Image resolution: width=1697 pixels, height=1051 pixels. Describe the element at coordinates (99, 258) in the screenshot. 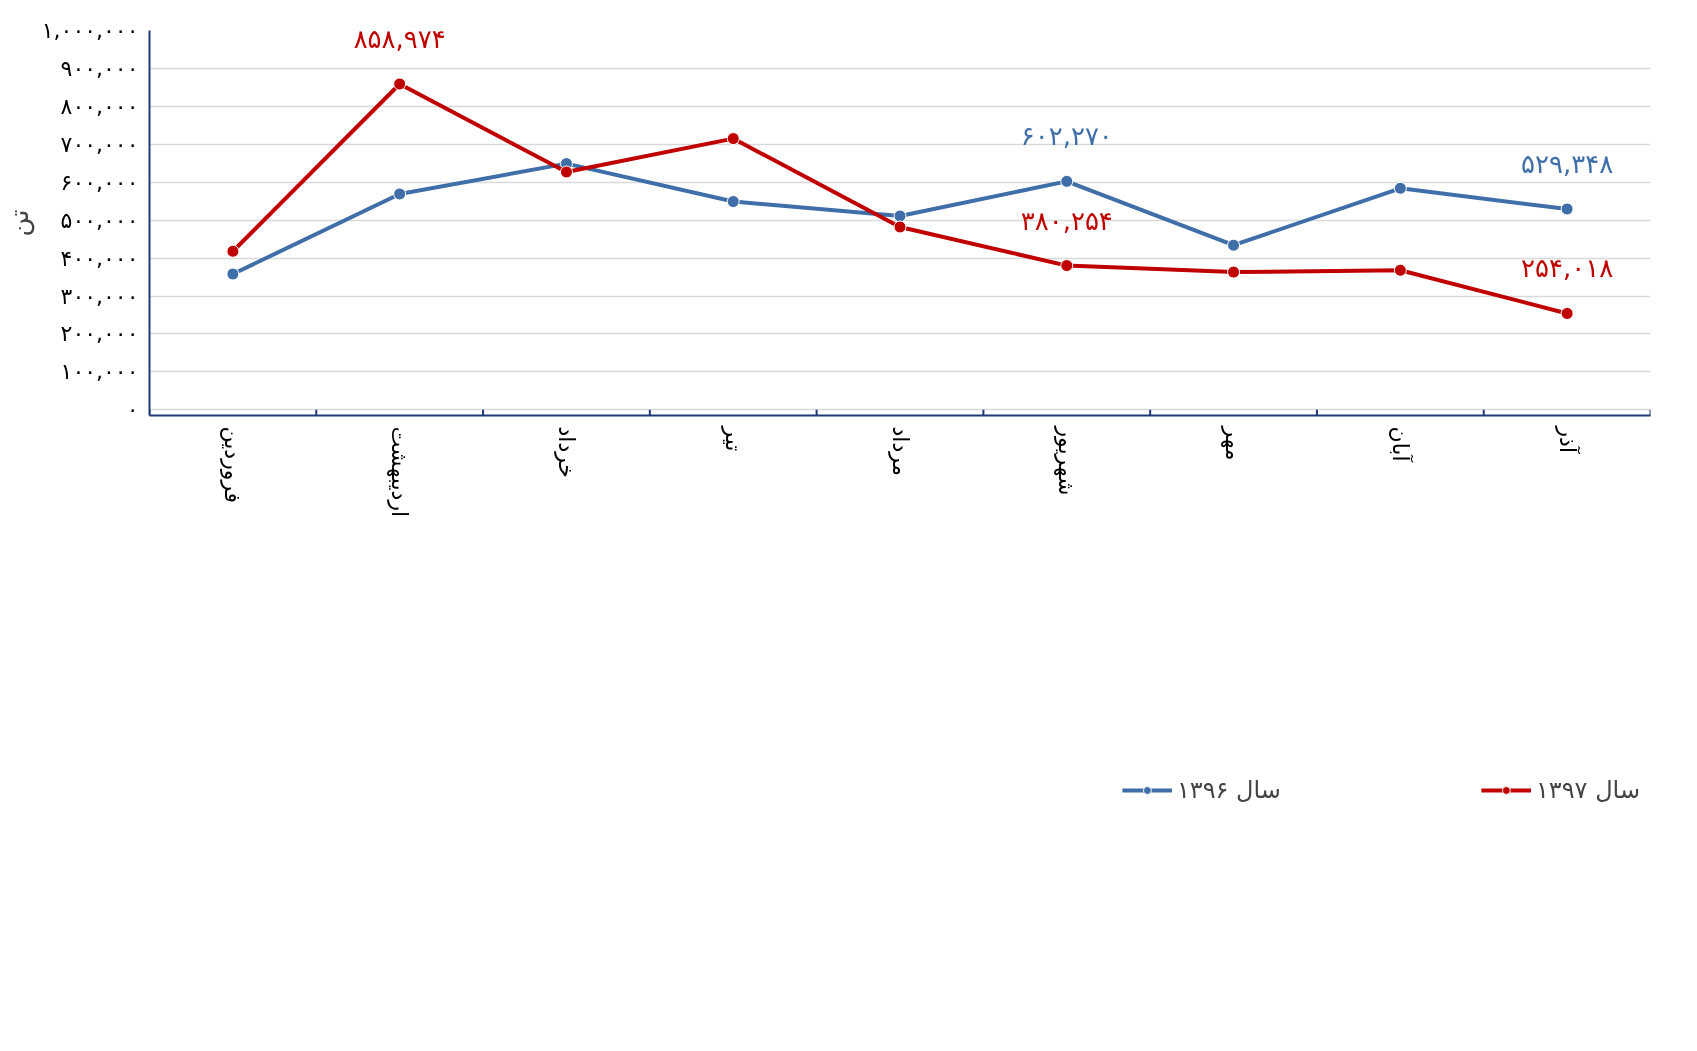

I see `y-tick-label: ۴۰۰,۰۰۰` at that location.